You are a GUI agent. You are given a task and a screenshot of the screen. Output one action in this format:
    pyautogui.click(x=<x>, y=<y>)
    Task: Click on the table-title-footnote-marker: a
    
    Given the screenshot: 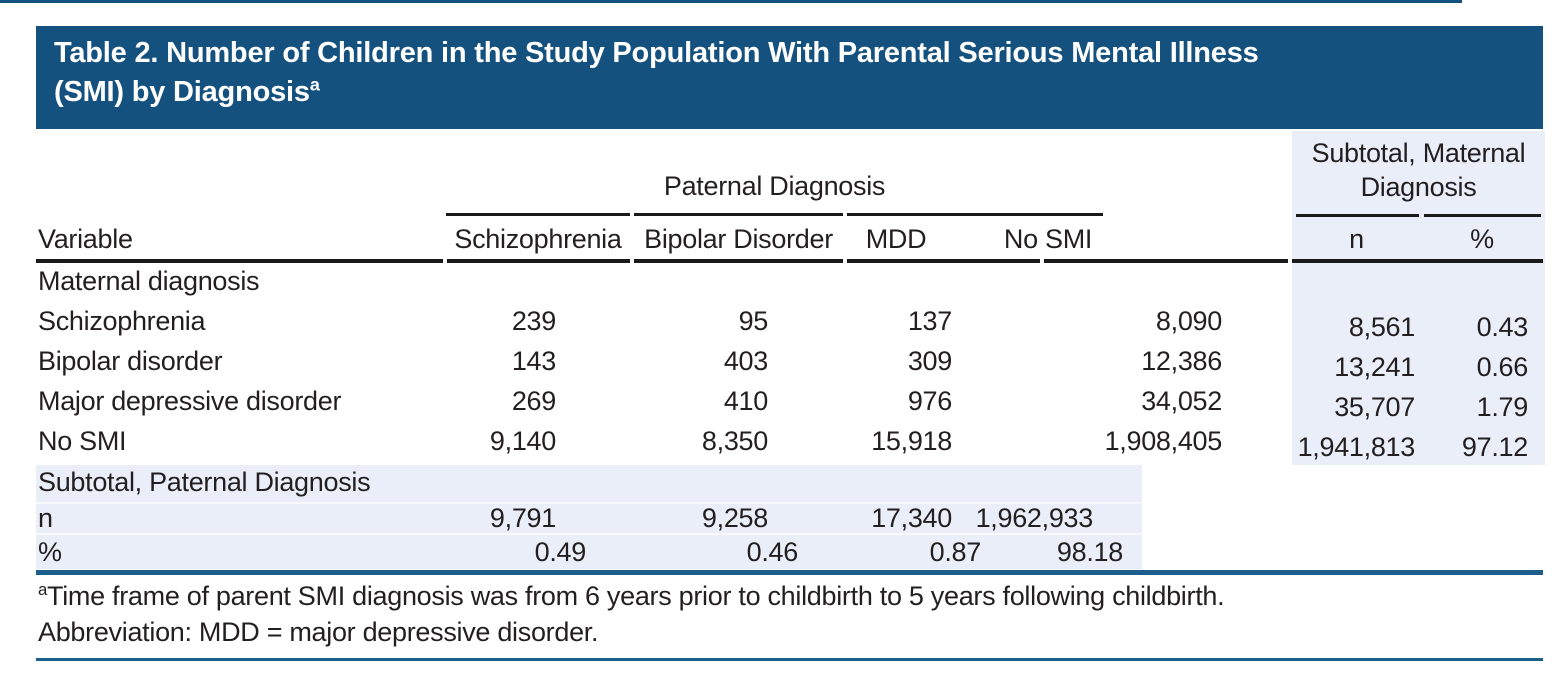 What is the action you would take?
    pyautogui.click(x=314, y=84)
    